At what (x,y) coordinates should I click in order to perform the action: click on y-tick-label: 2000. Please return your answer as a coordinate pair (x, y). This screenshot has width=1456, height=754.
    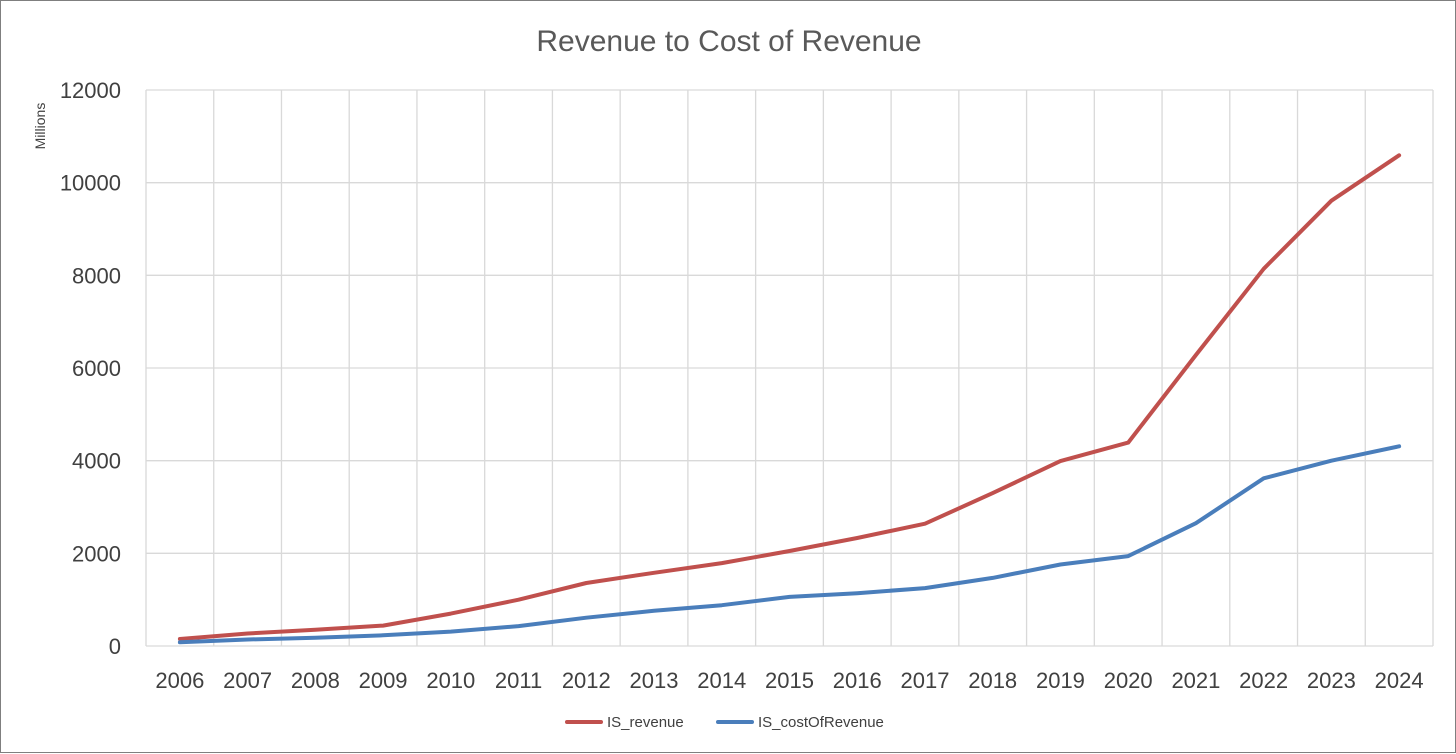
    Looking at the image, I should click on (96, 553).